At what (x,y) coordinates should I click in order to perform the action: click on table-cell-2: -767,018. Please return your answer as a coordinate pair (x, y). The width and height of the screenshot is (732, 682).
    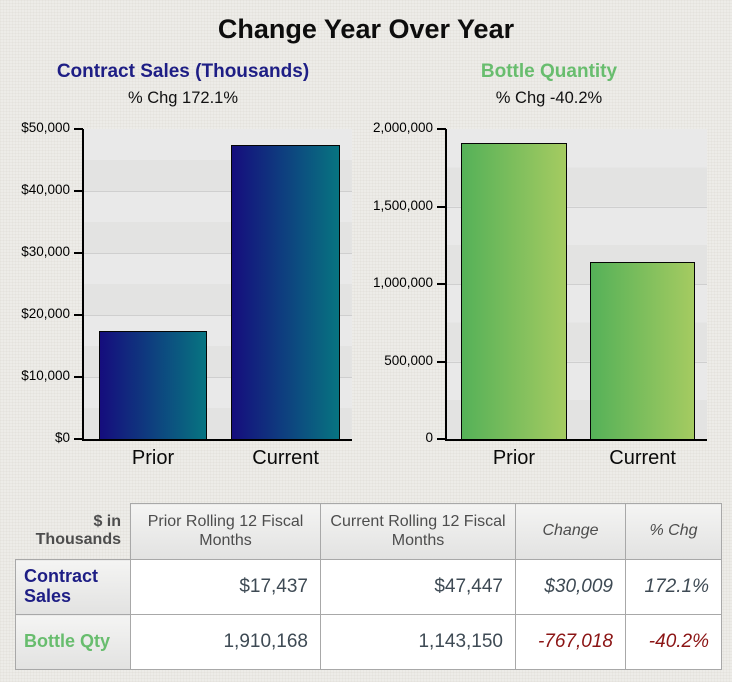
    Looking at the image, I should click on (570, 642).